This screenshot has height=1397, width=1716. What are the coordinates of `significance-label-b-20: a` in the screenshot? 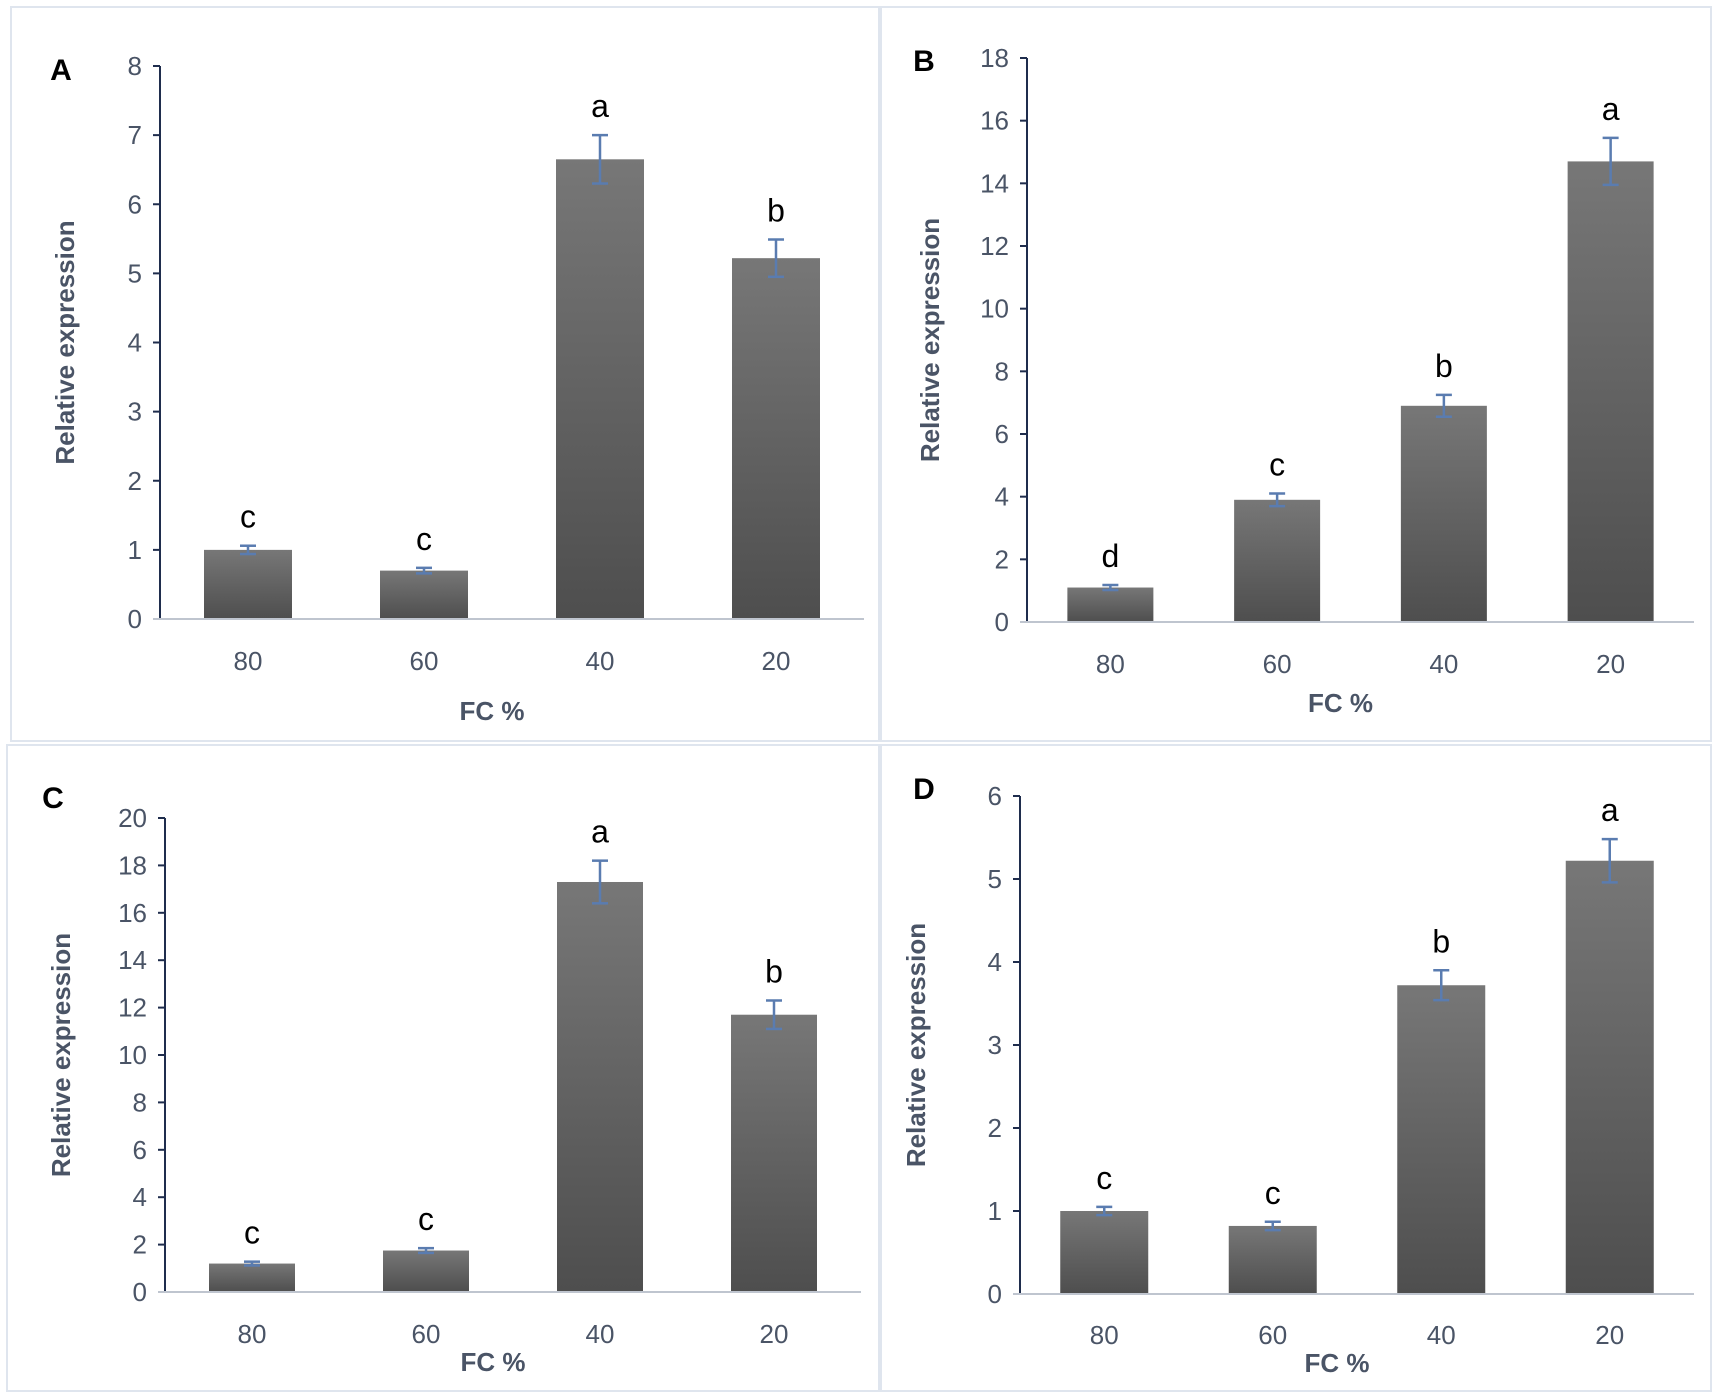 It's located at (1611, 109).